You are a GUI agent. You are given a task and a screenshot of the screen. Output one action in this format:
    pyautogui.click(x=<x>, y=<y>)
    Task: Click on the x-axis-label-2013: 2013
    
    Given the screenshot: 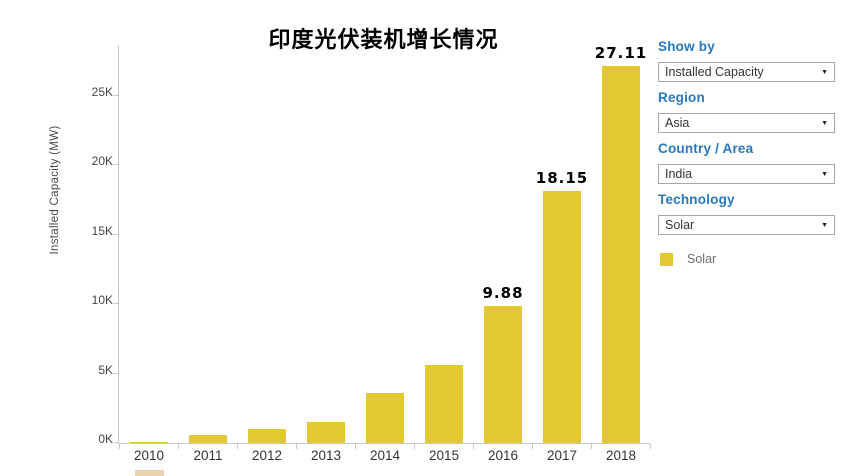 What is the action you would take?
    pyautogui.click(x=326, y=455)
    